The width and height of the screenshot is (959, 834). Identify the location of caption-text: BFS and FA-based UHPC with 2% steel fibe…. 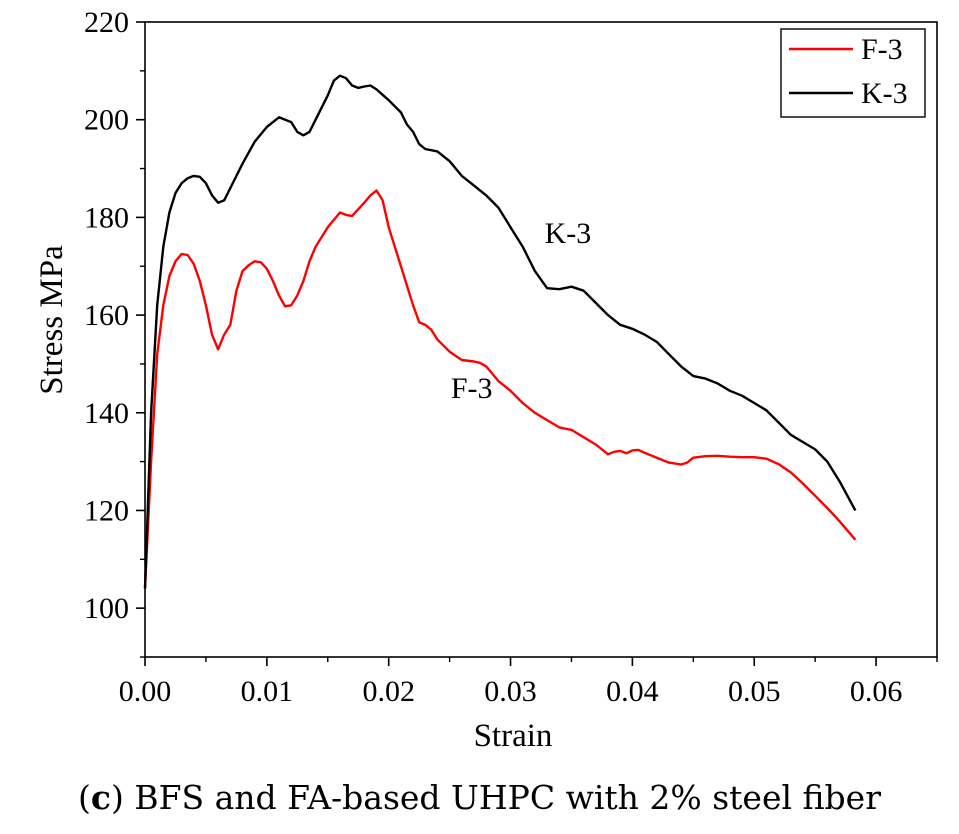
(507, 797).